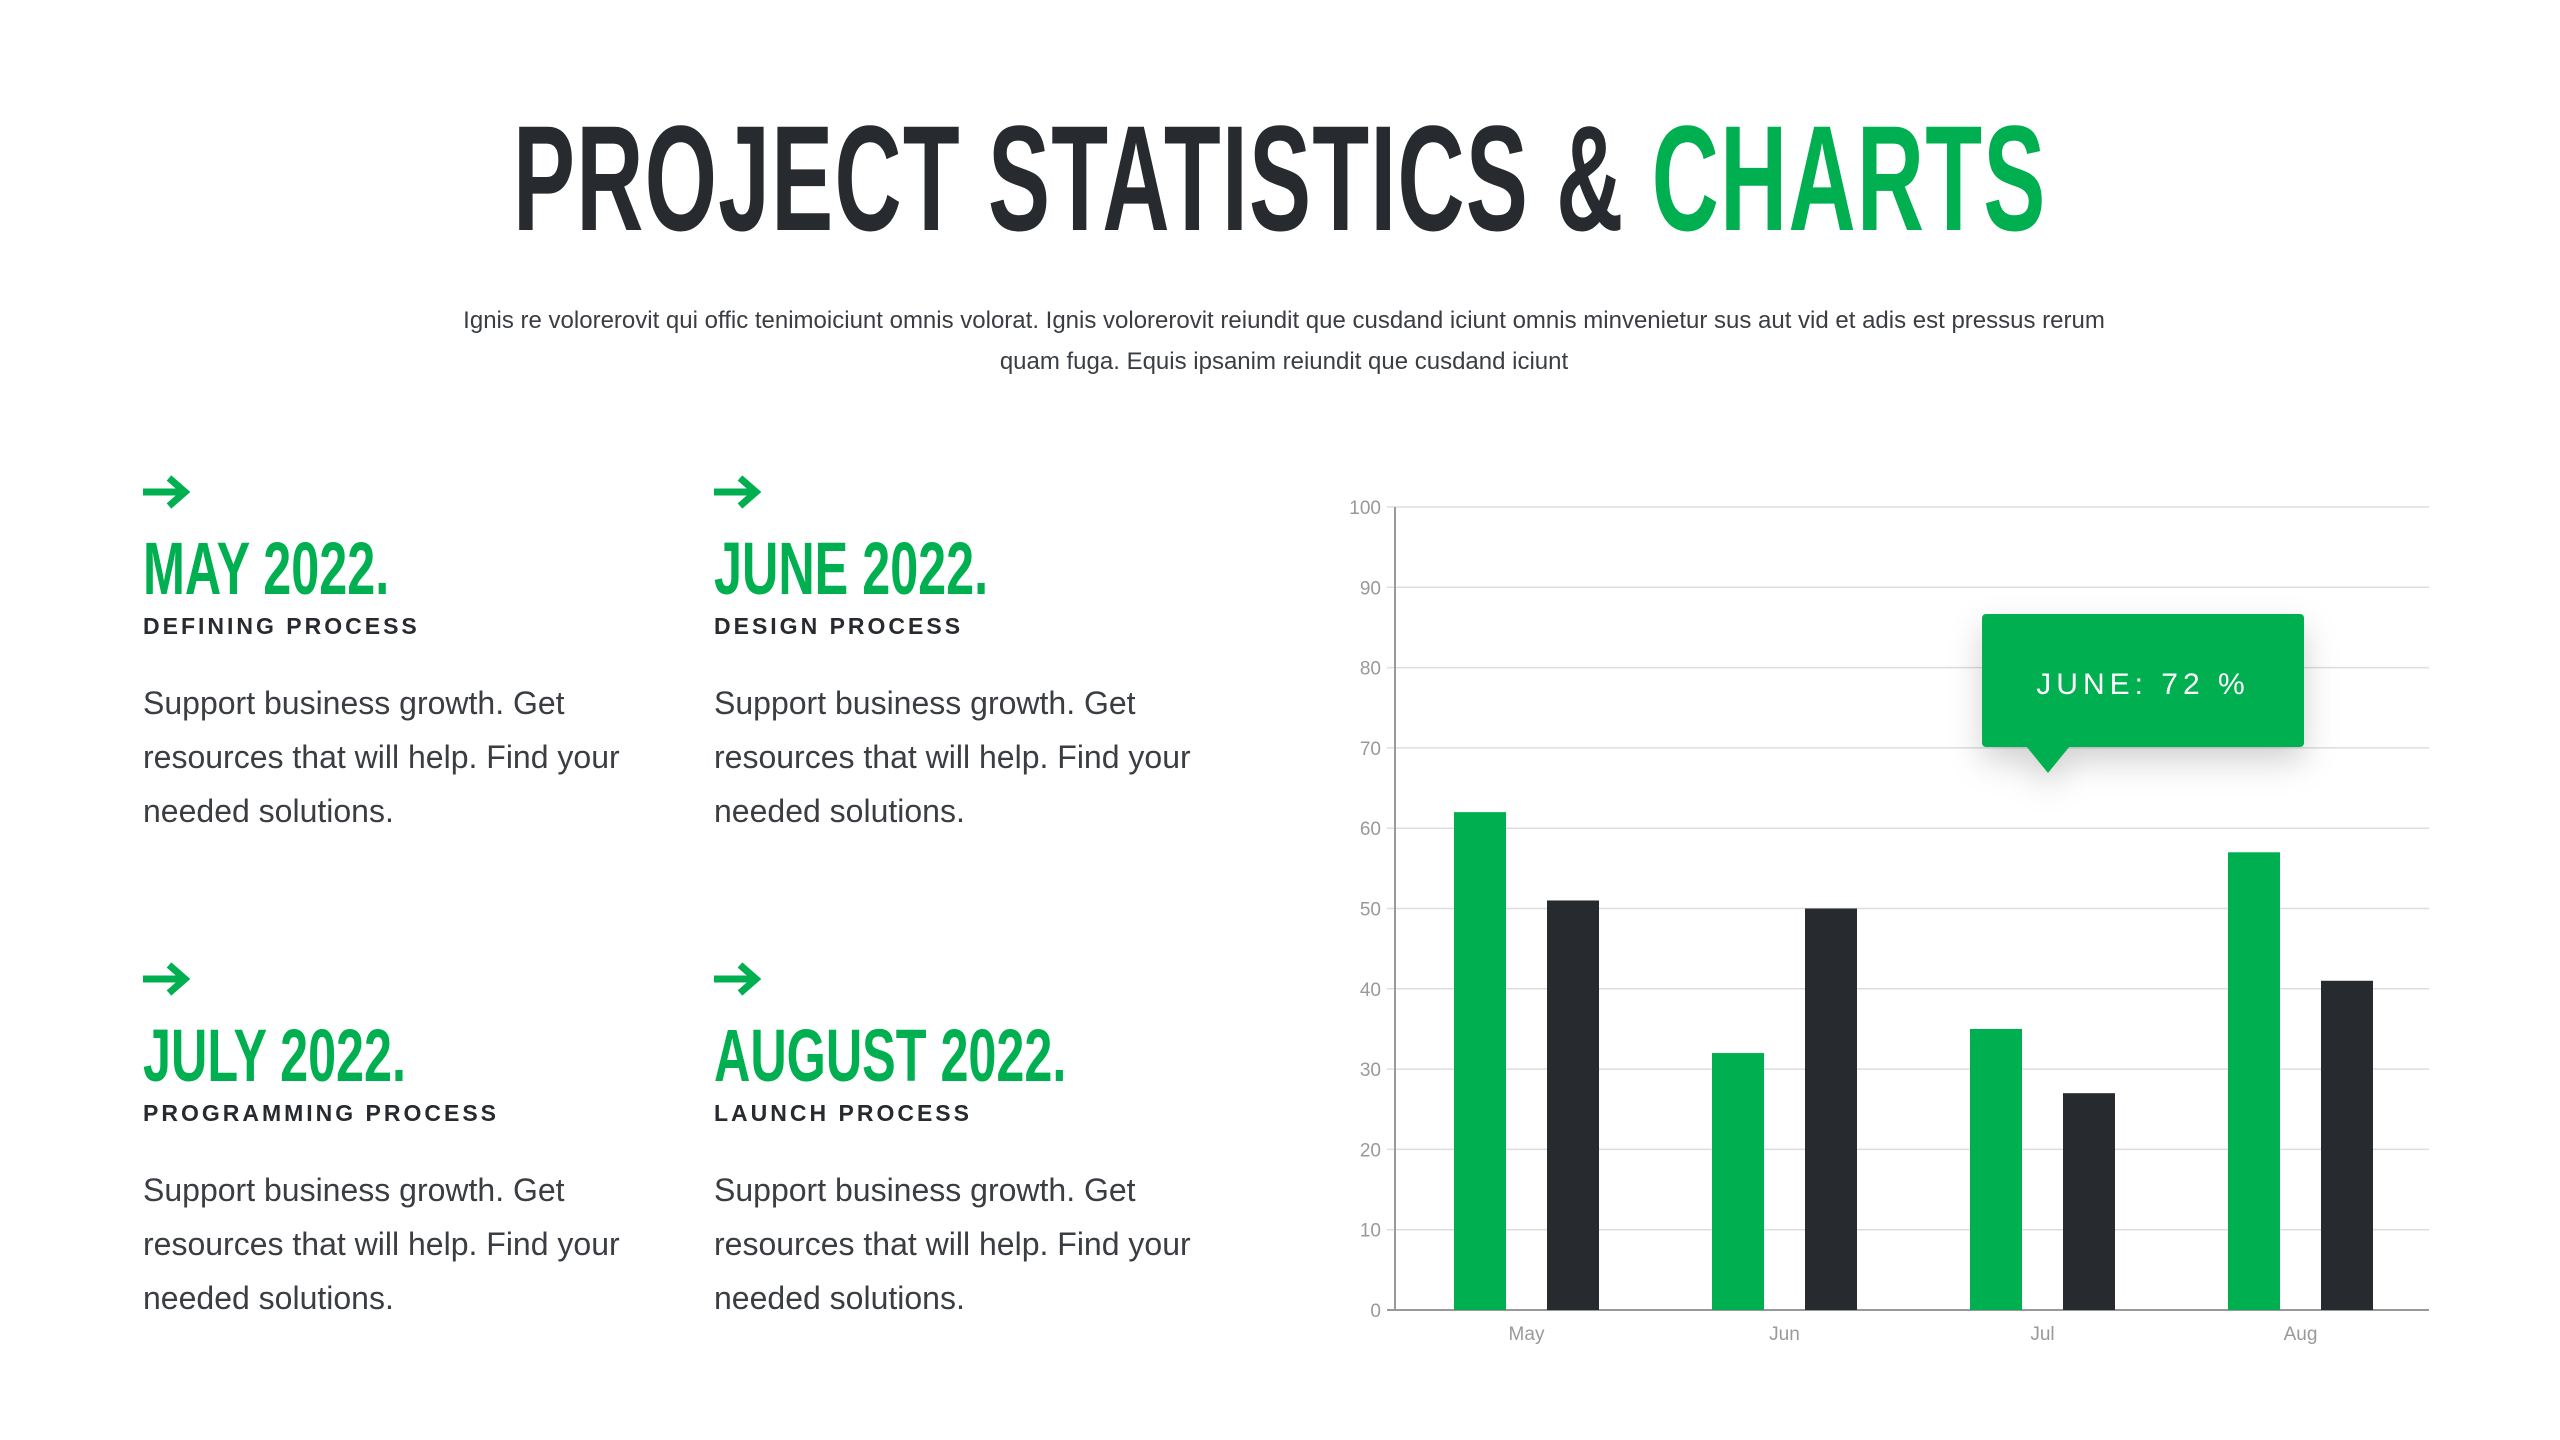 This screenshot has width=2560, height=1440. What do you see at coordinates (1527, 1334) in the screenshot?
I see `x-tick-label: May` at bounding box center [1527, 1334].